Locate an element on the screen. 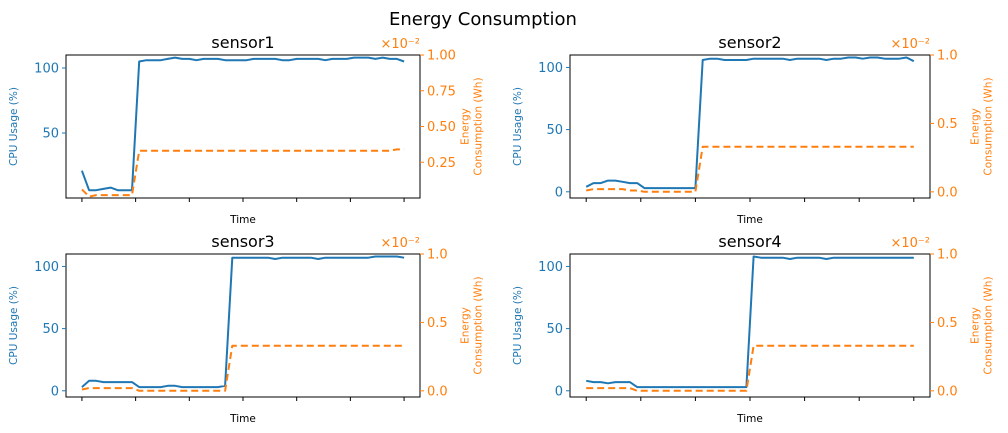  subplot-title: sensor4 is located at coordinates (749, 241).